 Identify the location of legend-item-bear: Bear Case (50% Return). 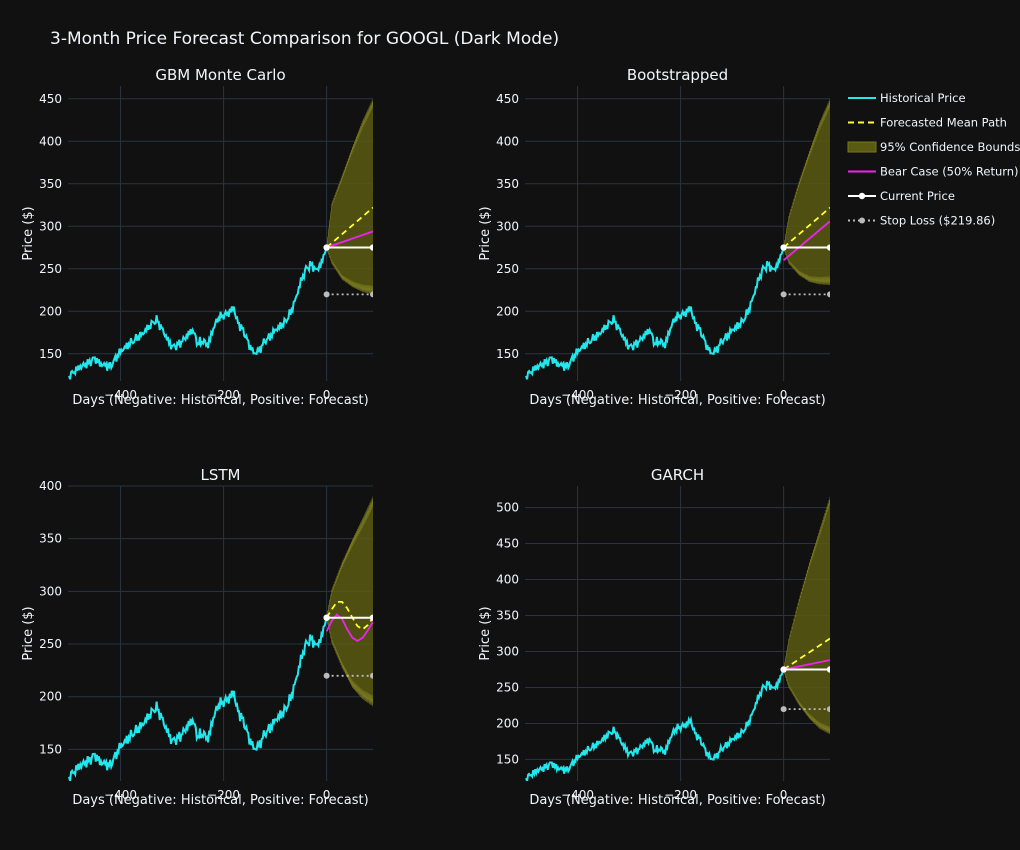
(933, 172).